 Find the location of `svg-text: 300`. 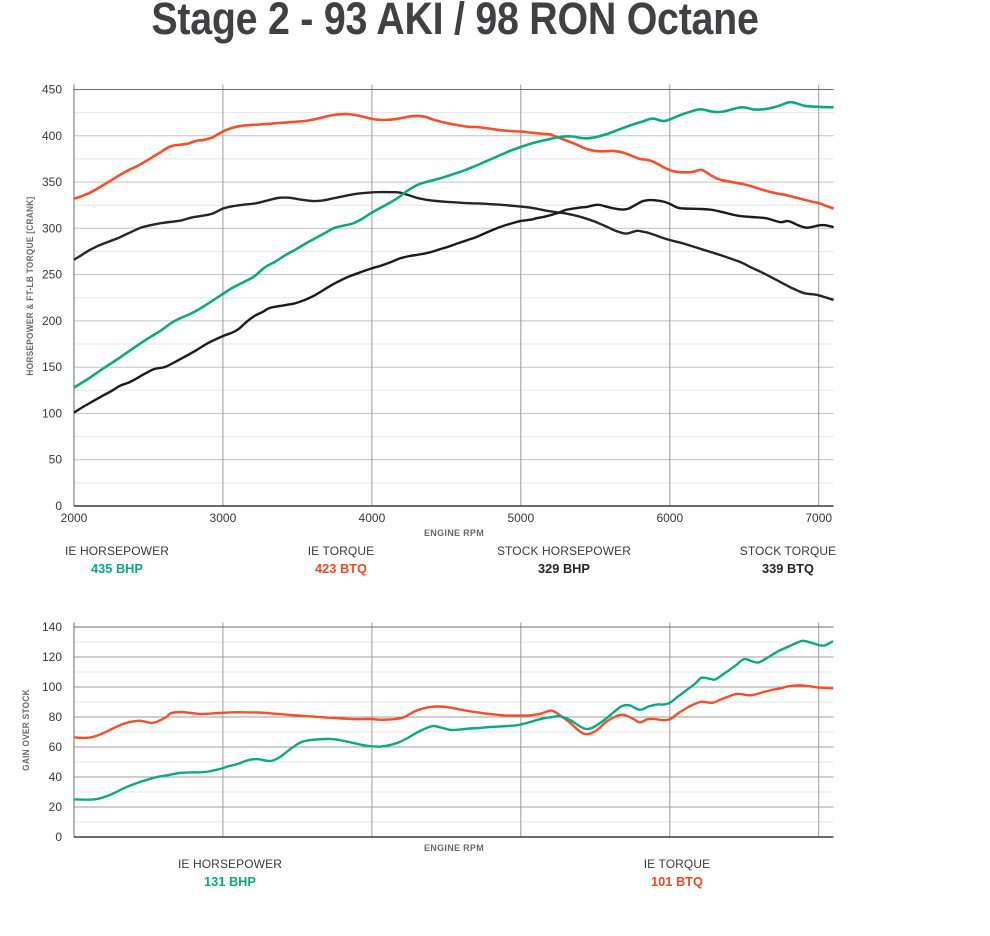

svg-text: 300 is located at coordinates (52, 228).